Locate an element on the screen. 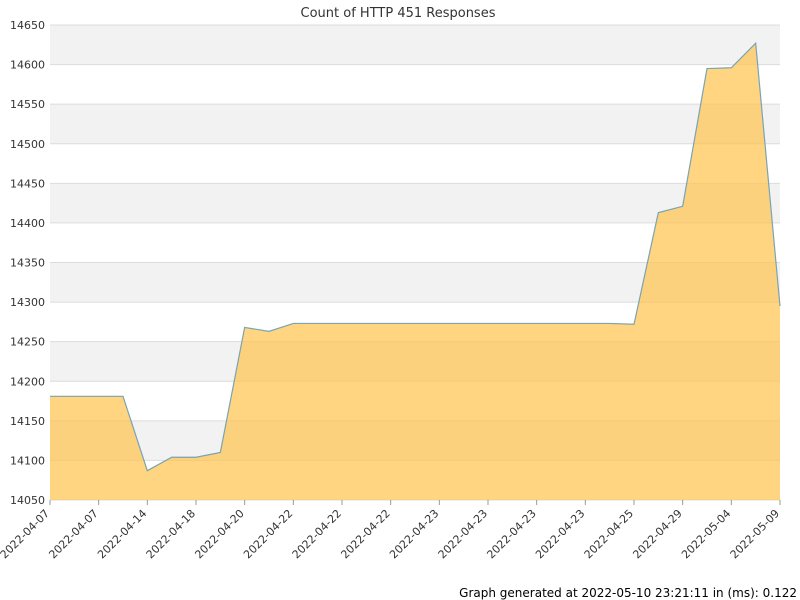 Image resolution: width=800 pixels, height=600 pixels. y-tick-label: 14400 is located at coordinates (27, 223).